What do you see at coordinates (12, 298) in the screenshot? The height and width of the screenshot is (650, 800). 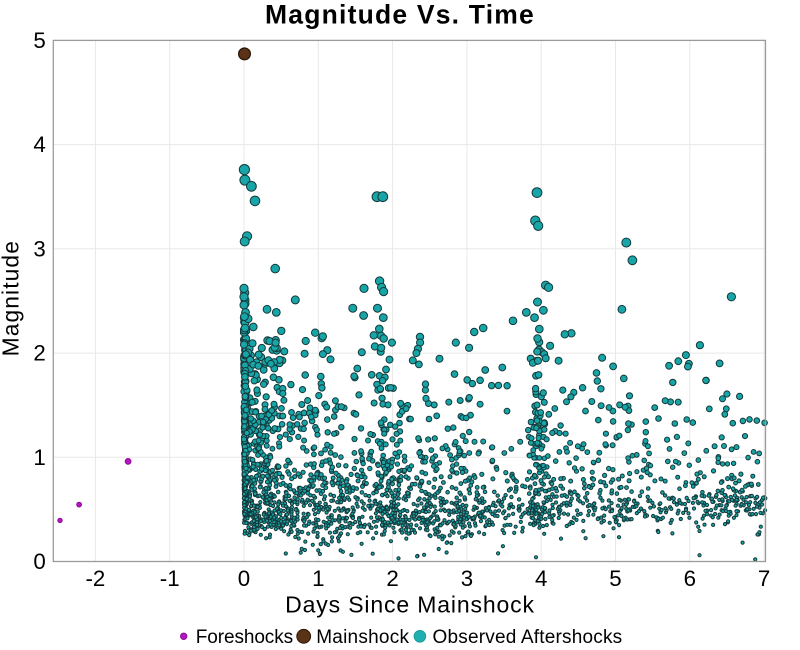 I see `svg-text: Magnitude` at bounding box center [12, 298].